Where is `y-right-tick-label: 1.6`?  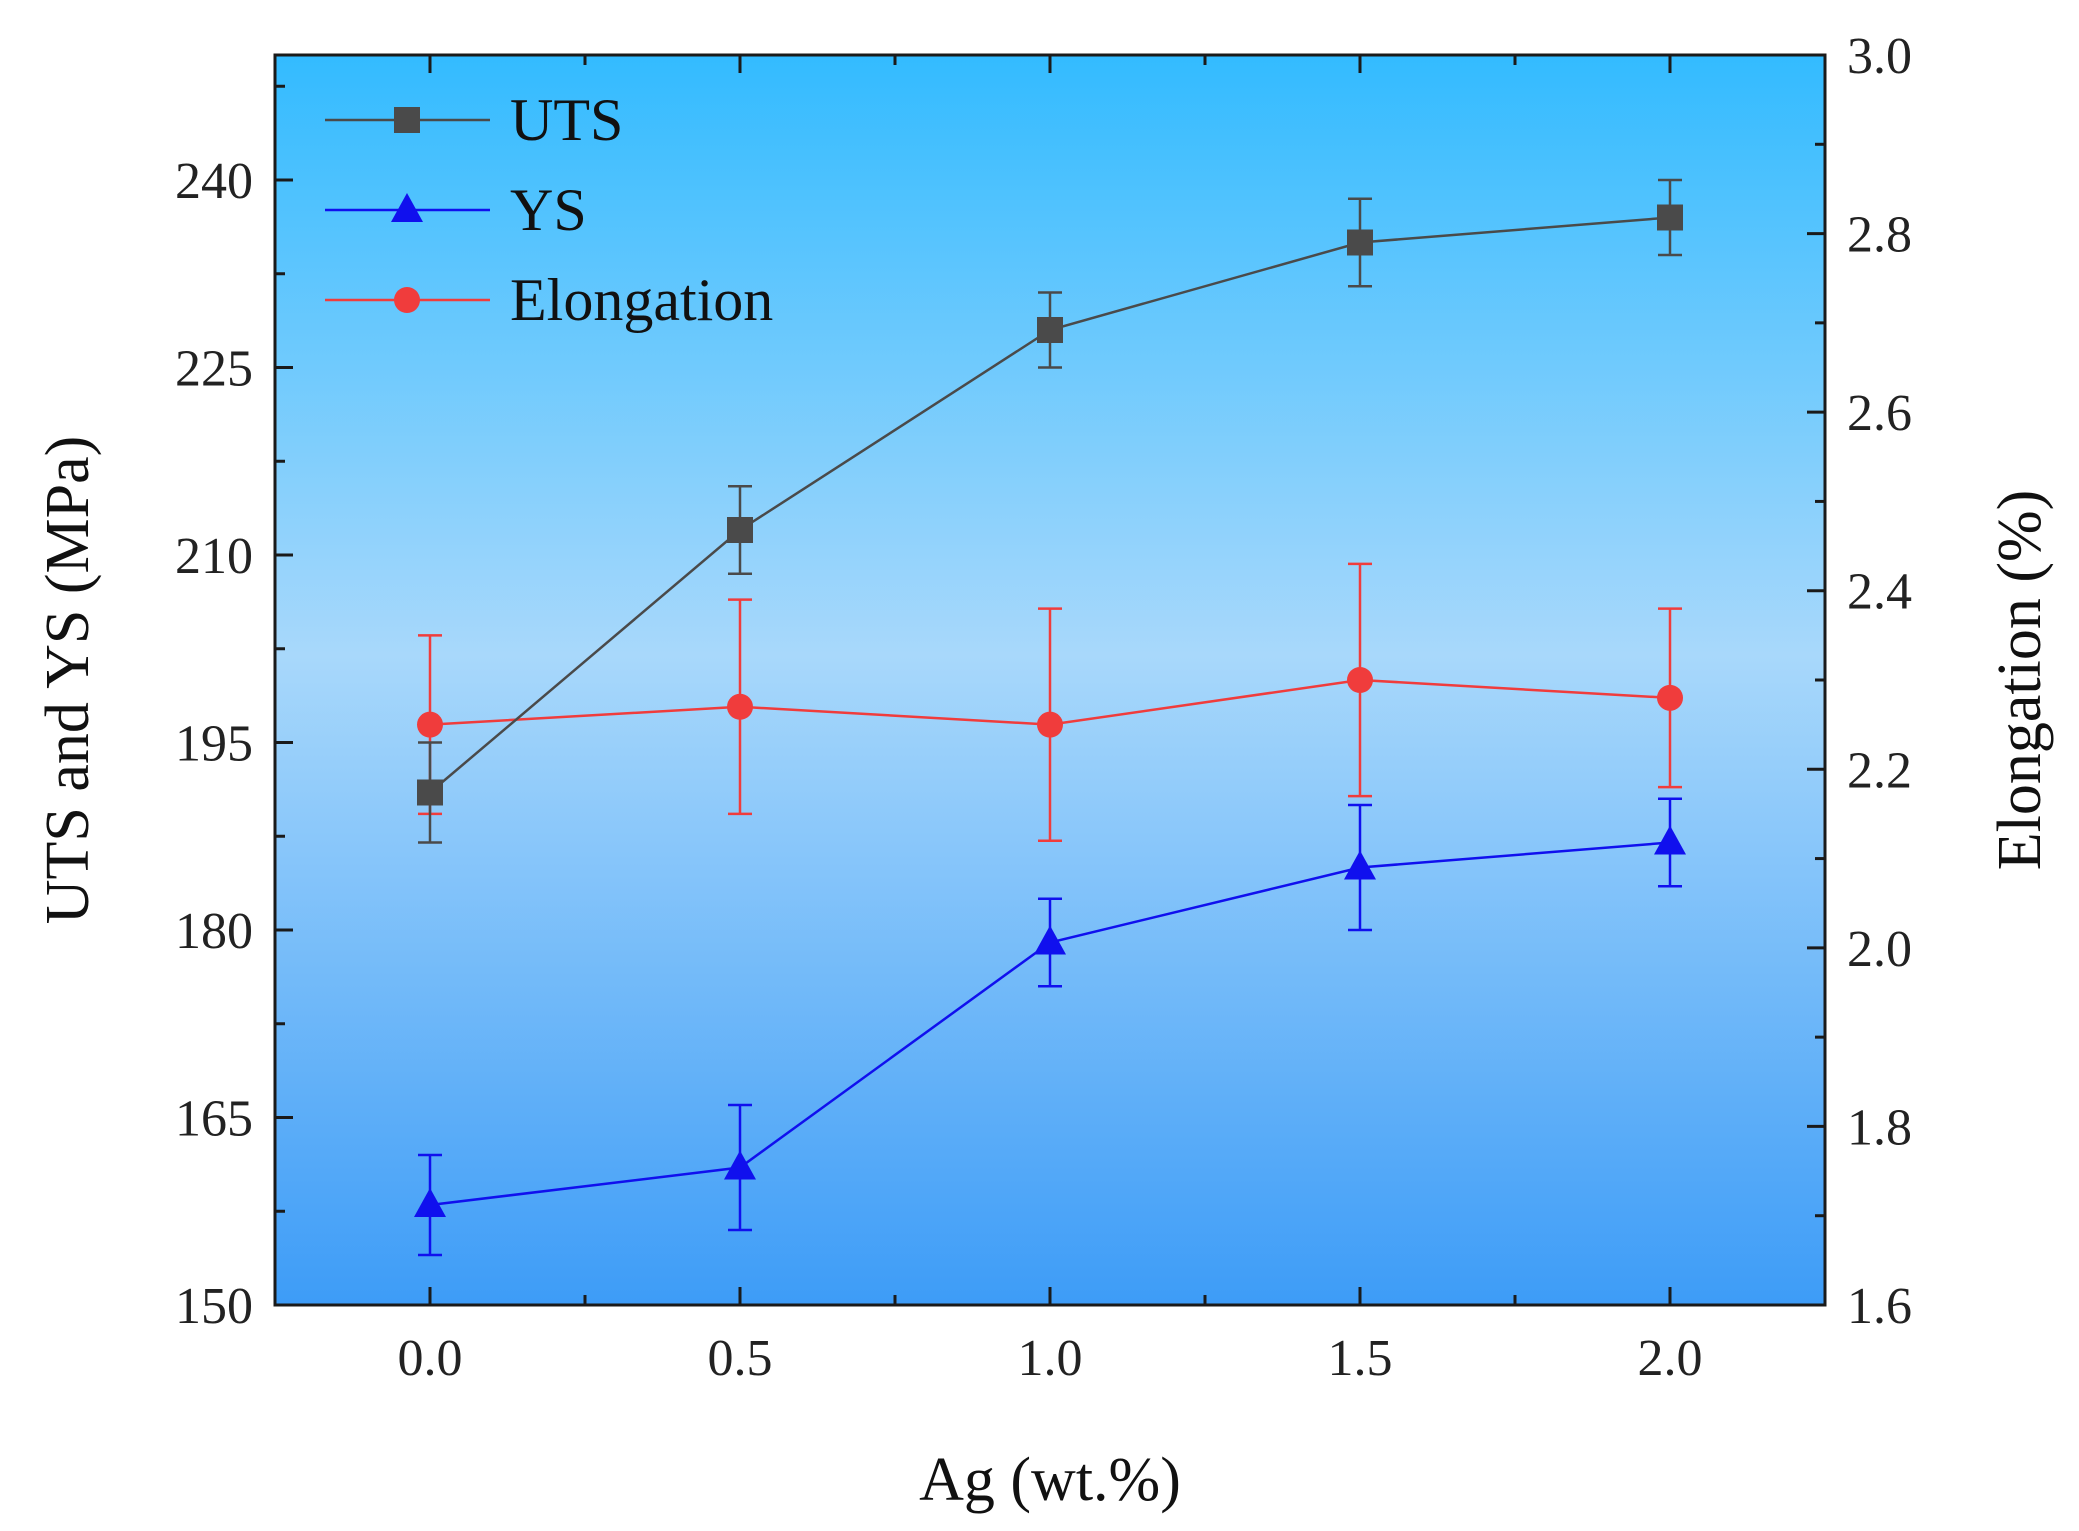 y-right-tick-label: 1.6 is located at coordinates (1879, 1306).